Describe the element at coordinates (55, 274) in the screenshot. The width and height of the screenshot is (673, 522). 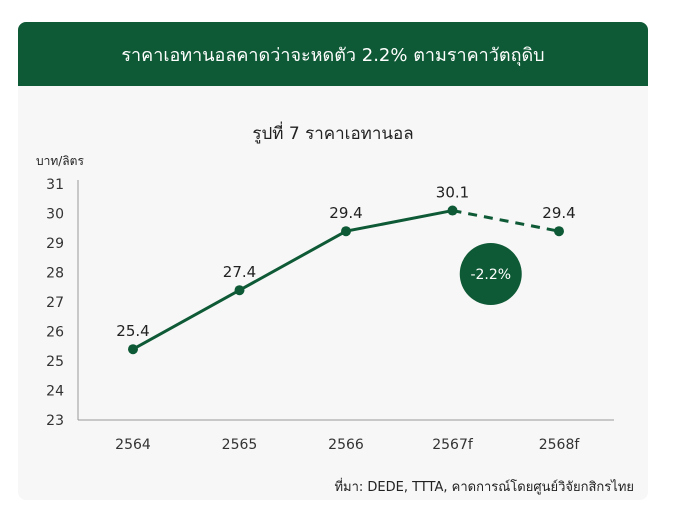
I see `y-tick-label: 28` at that location.